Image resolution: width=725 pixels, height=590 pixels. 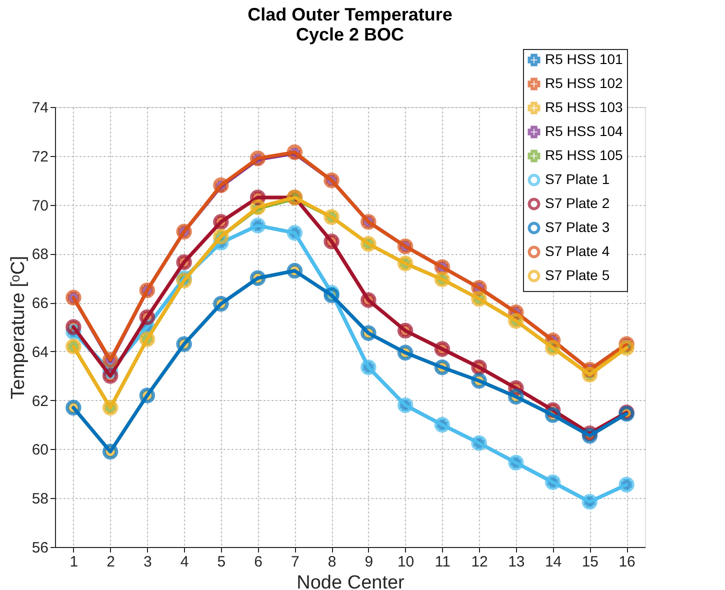 I want to click on y-tick-label: 66, so click(x=40, y=303).